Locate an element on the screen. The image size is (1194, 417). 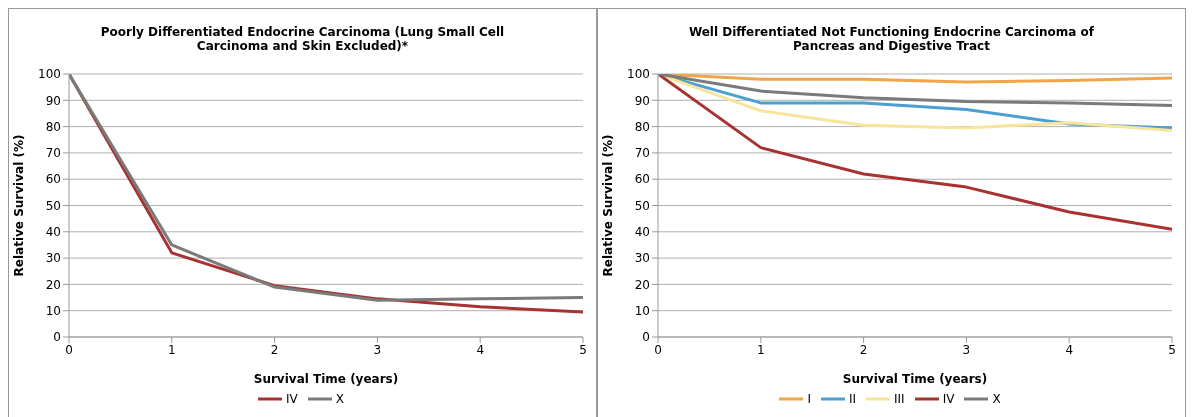
chart-title: Well Differentiated Not Functioning Endocrine Carcinoma of Pancreas and Digestive Tract is located at coordinates (891, 39).